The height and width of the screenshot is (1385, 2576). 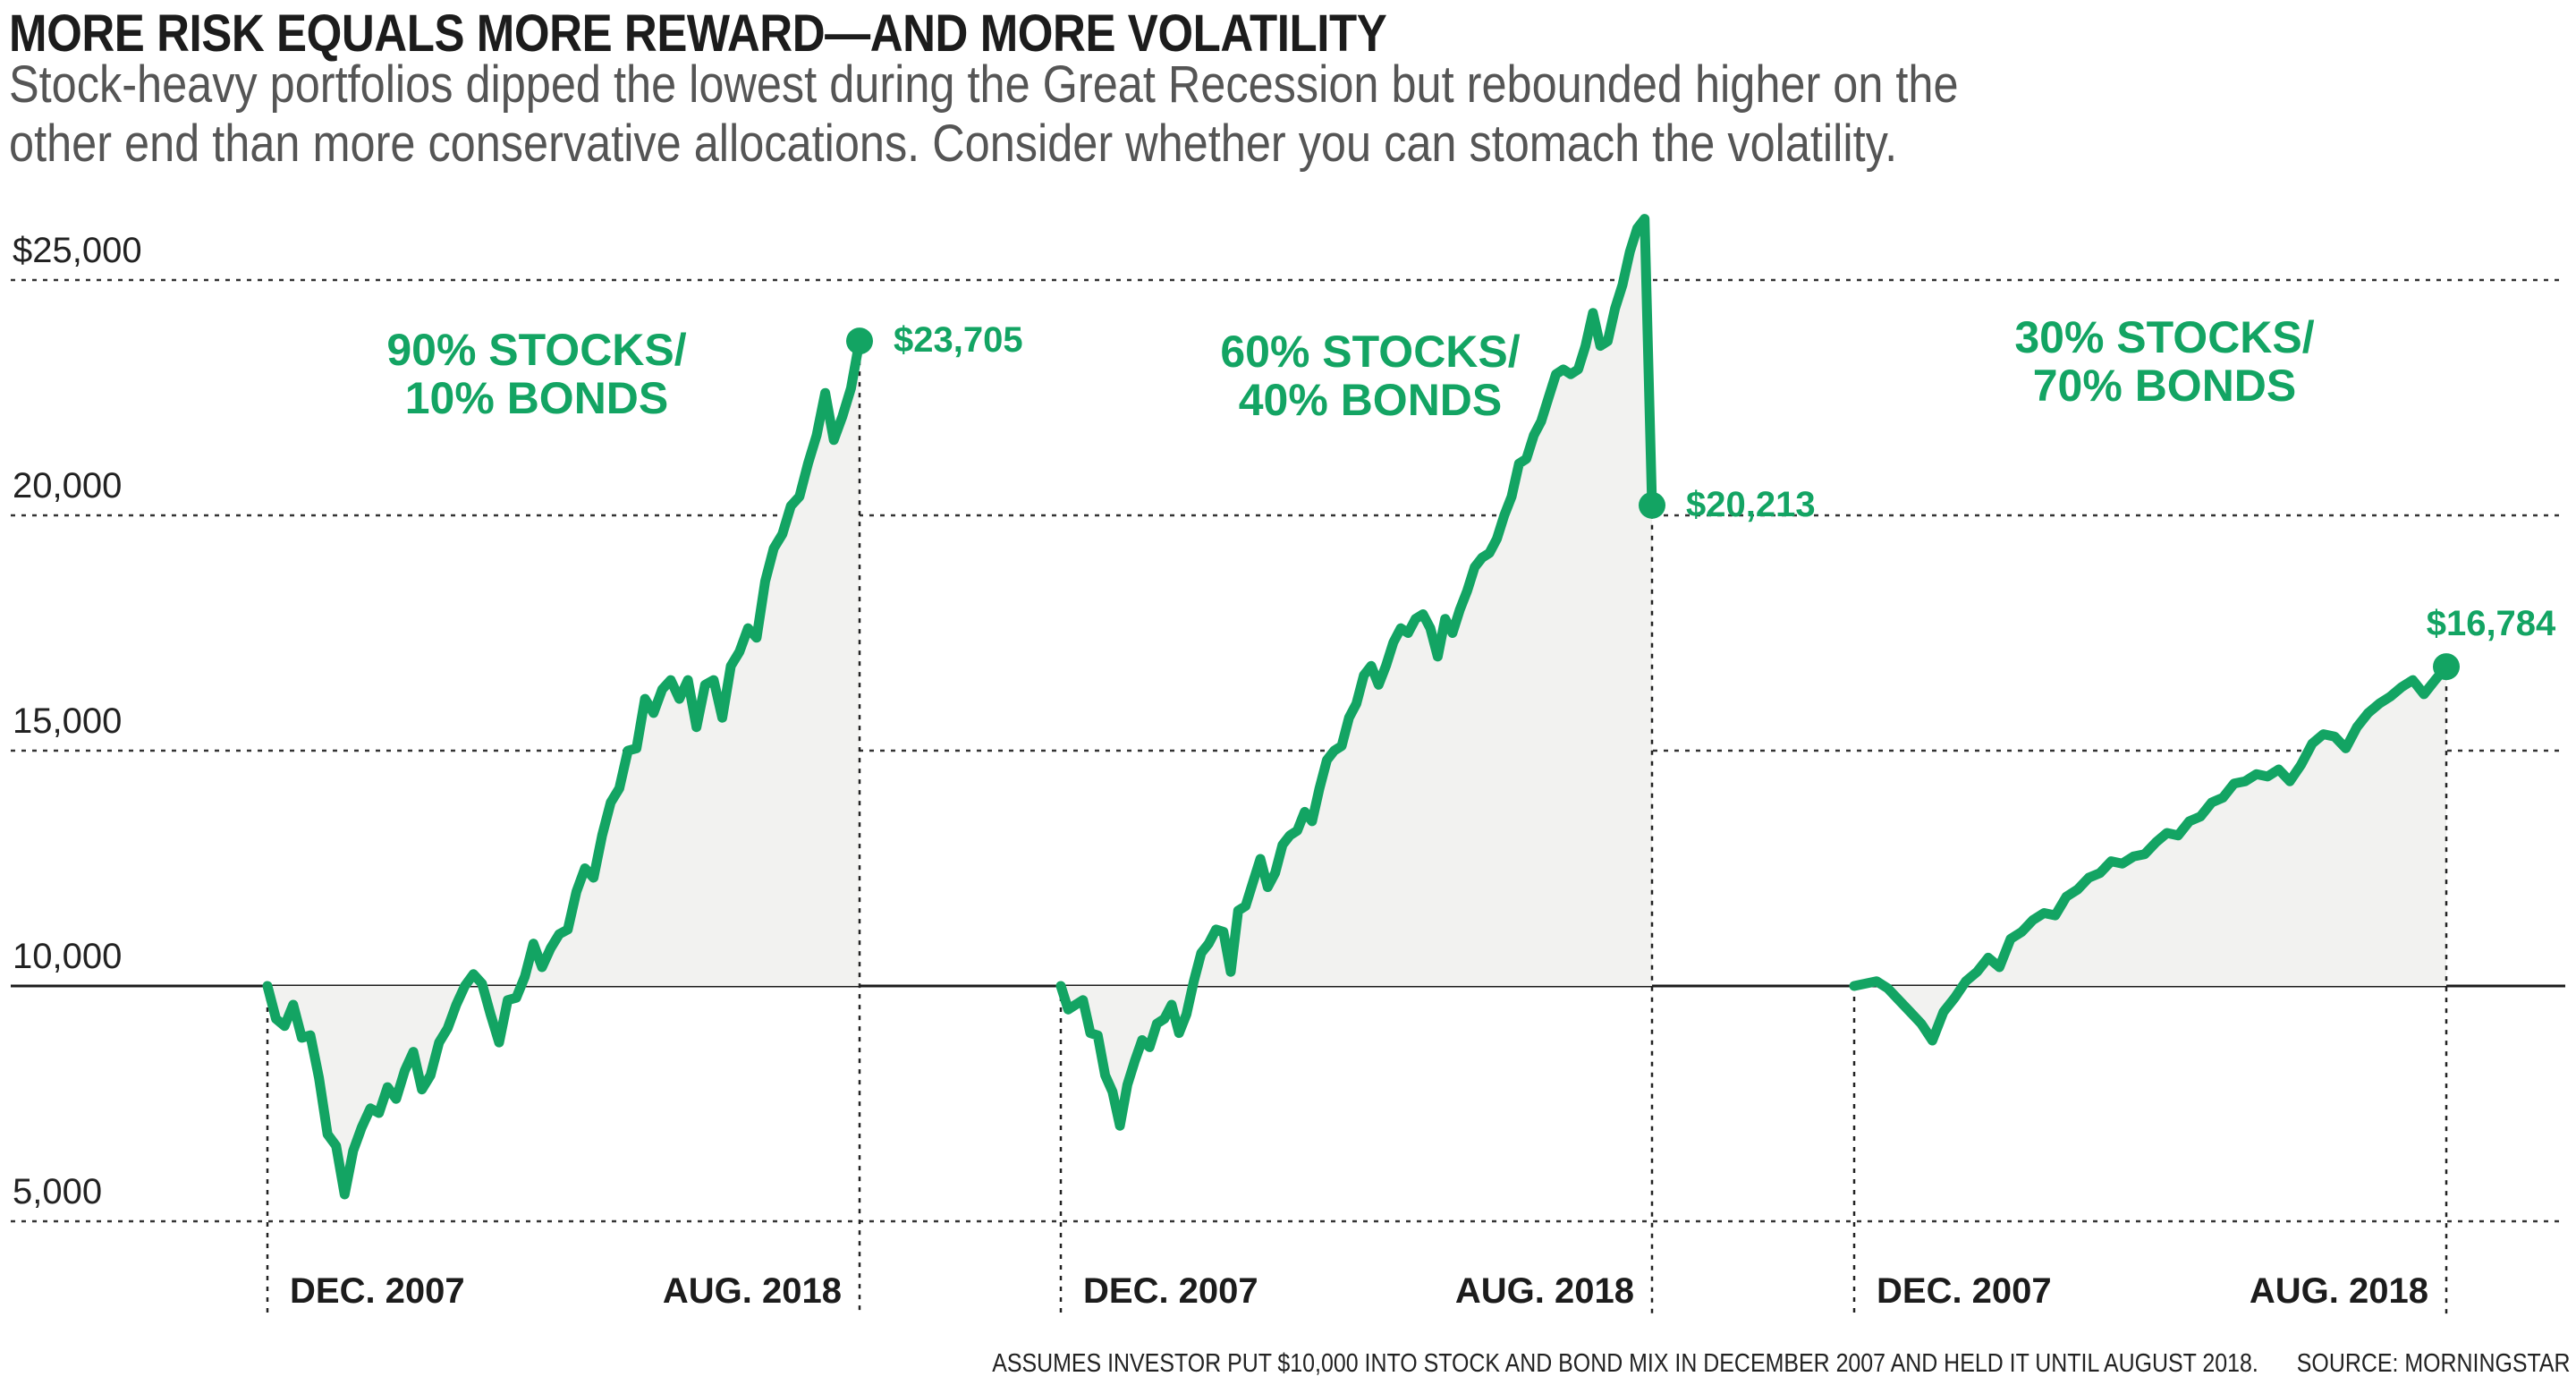 I want to click on y-tick-label: 10,000, so click(x=67, y=956).